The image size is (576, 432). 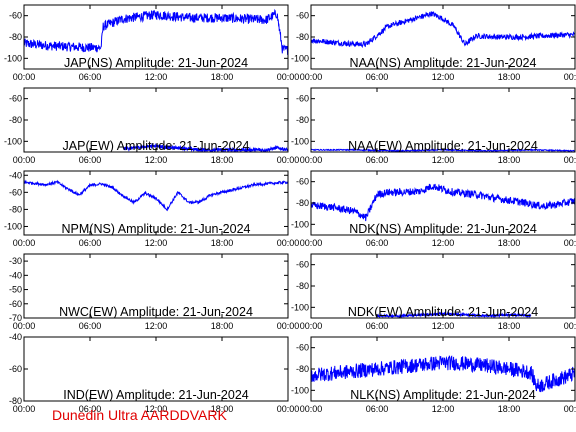 I want to click on panel-title: JAP(EW) Amplitude: 21-Jun-2024, so click(x=156, y=146).